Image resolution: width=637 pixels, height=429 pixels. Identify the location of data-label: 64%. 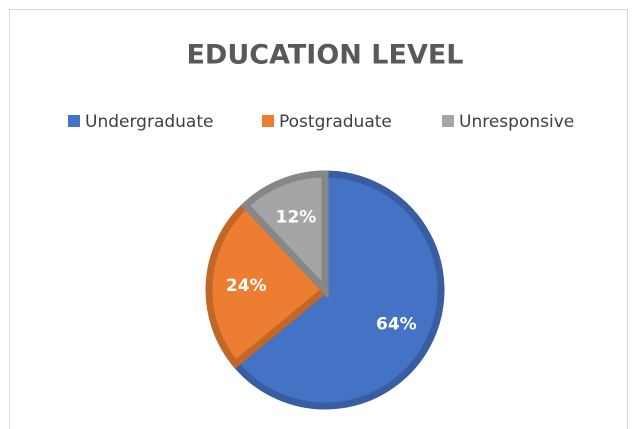
(396, 325).